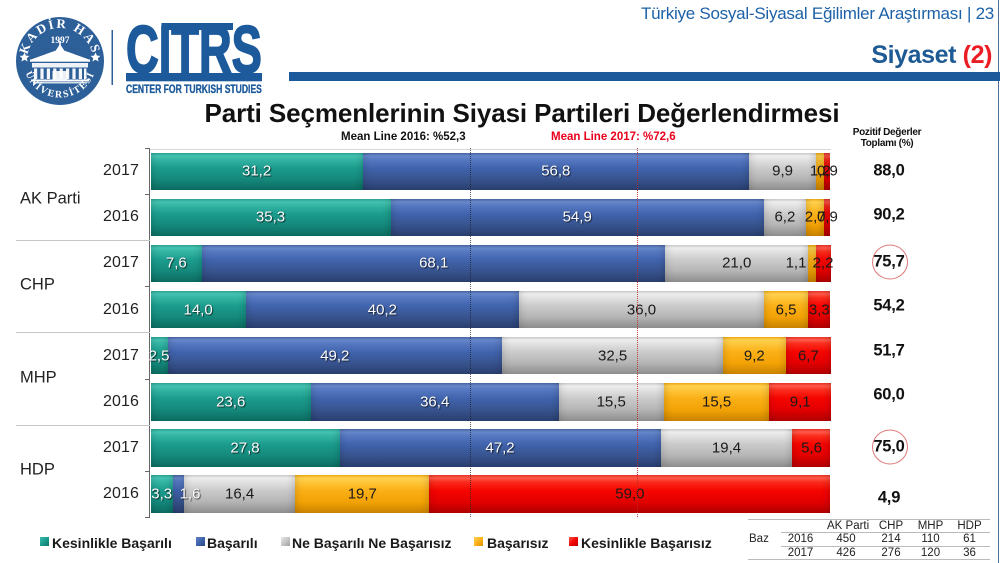 The width and height of the screenshot is (1000, 563). Describe the element at coordinates (194, 90) in the screenshot. I see `svg-text: CENTER FOR TURKISH STUDIES` at that location.